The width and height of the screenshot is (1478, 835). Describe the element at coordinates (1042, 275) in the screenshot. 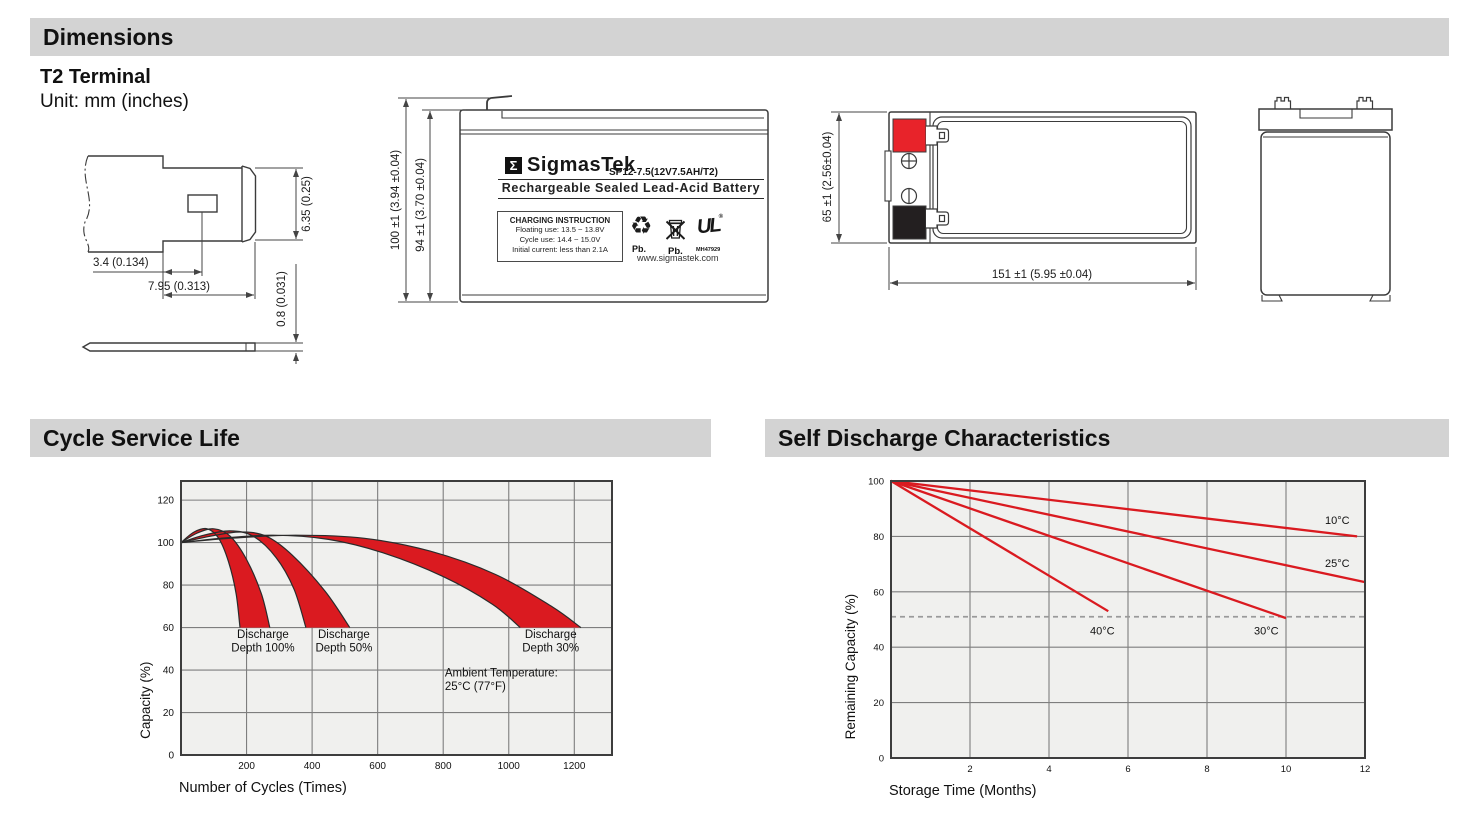

I see `dim-151: 151 ±1 (5.95 ±0.04)` at that location.